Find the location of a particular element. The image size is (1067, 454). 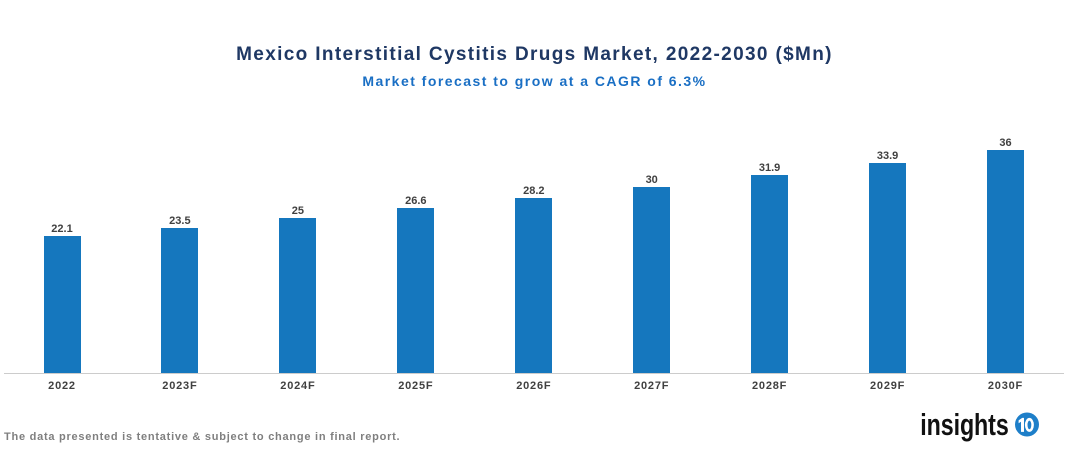

svg-text: insights is located at coordinates (964, 425).